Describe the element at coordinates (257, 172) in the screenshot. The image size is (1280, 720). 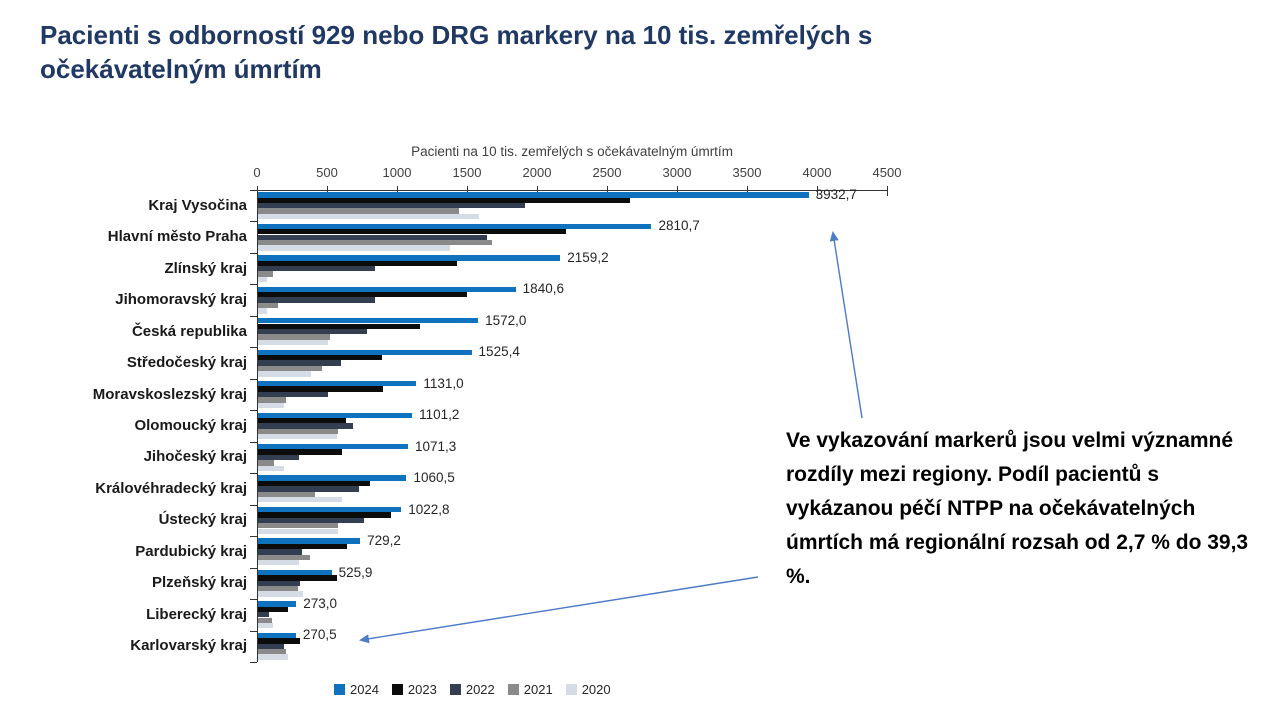
I see `x-tick-label: 0` at that location.